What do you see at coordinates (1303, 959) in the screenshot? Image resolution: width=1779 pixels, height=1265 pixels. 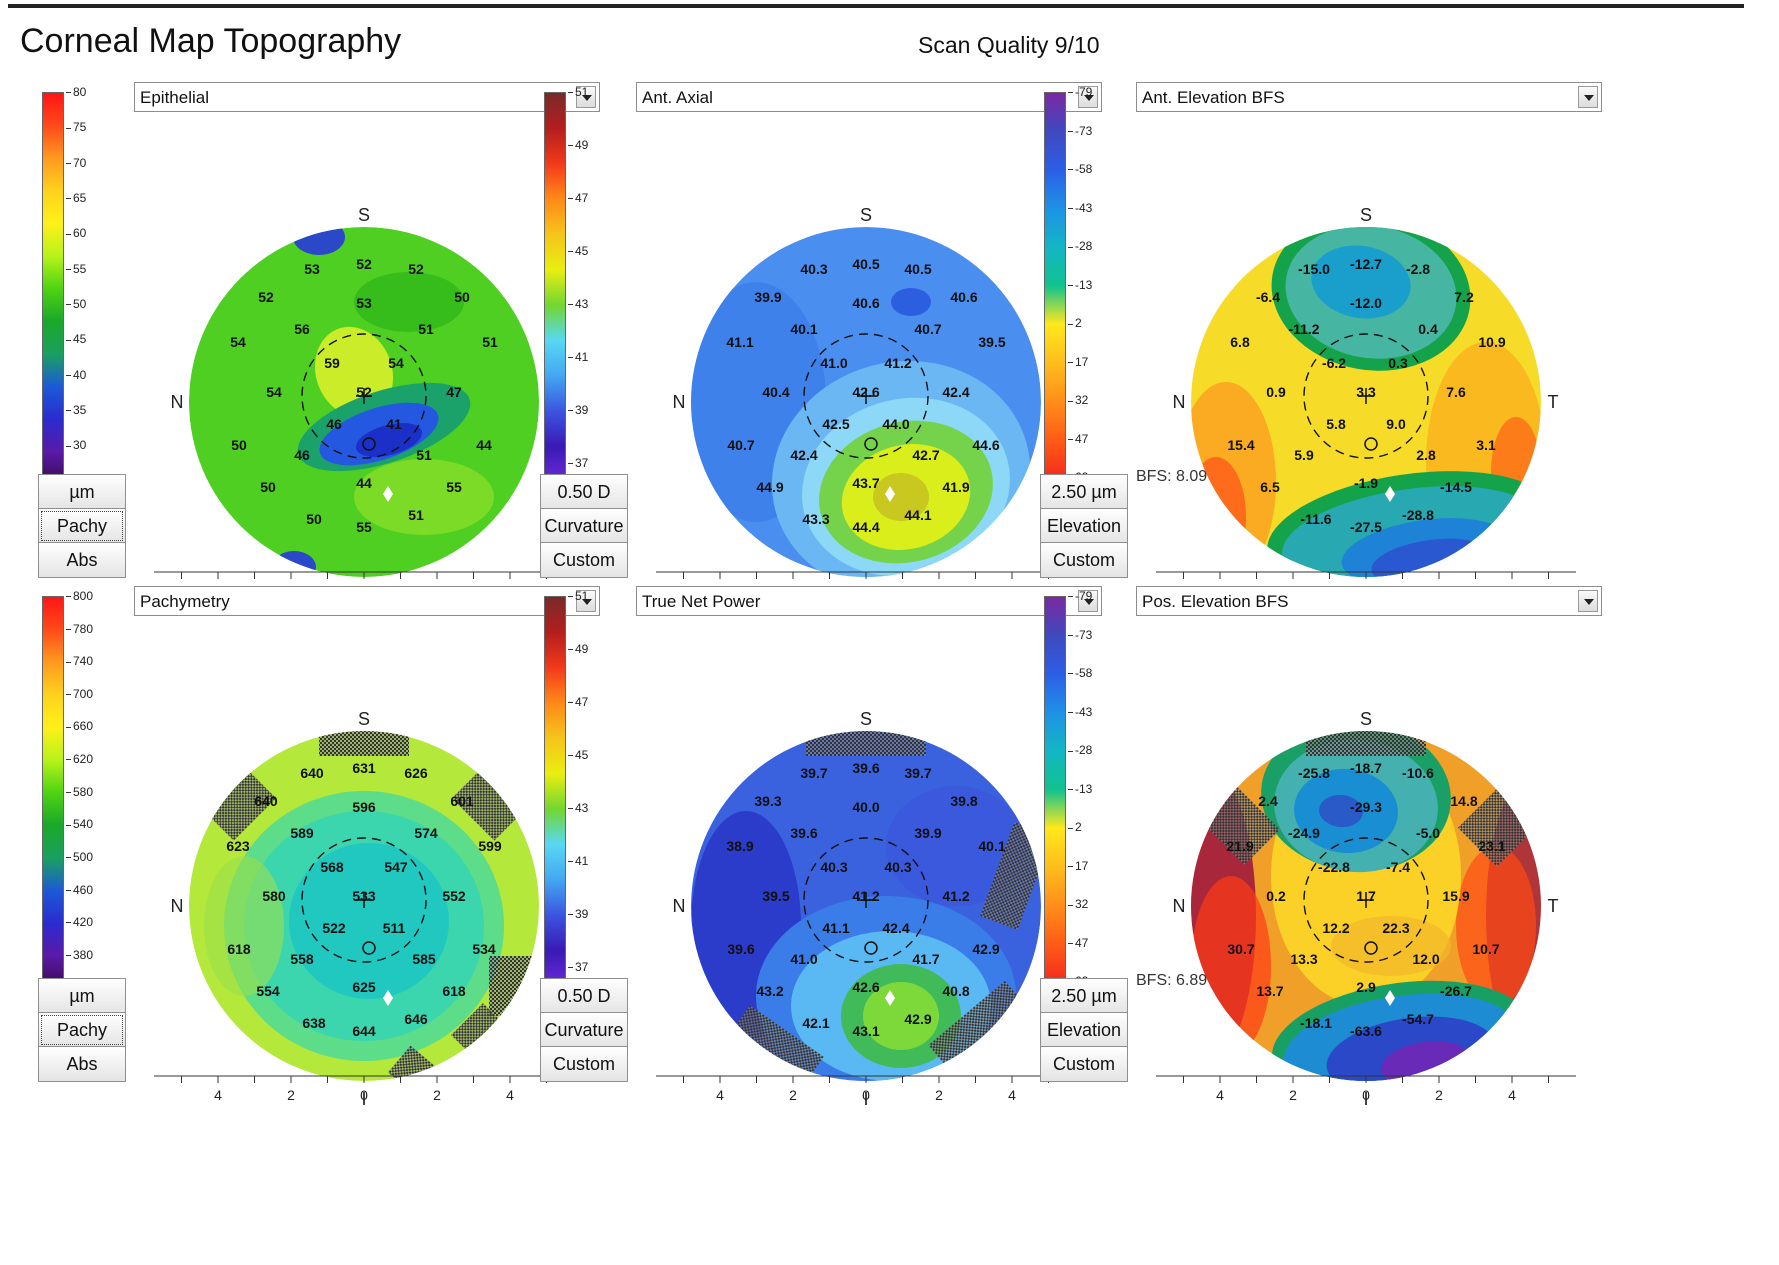 I see `map-value-label: 13.3` at bounding box center [1303, 959].